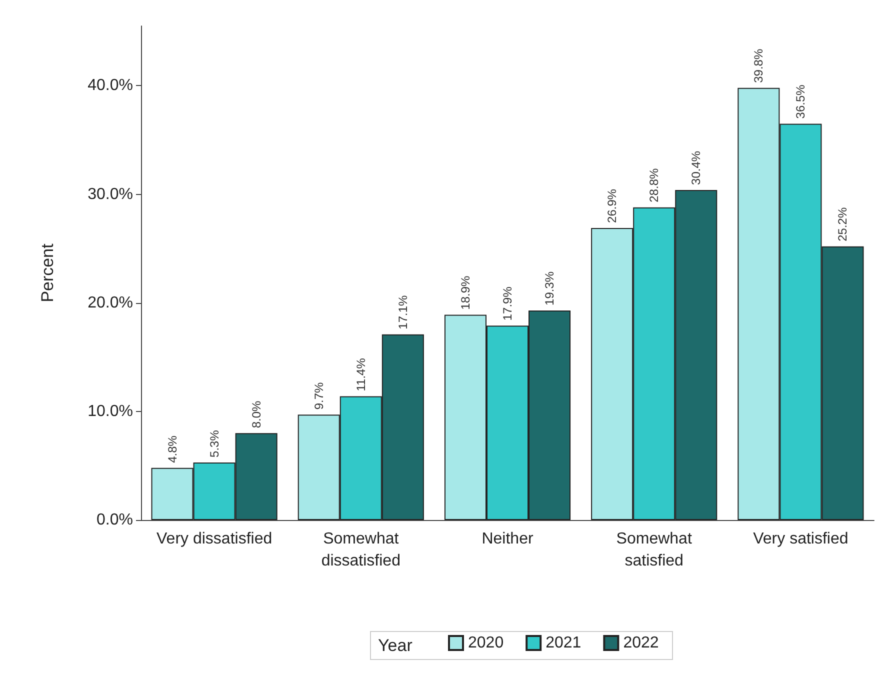 The height and width of the screenshot is (680, 896). What do you see at coordinates (654, 550) in the screenshot?
I see `x-tick-label: Somewhat satisfied` at bounding box center [654, 550].